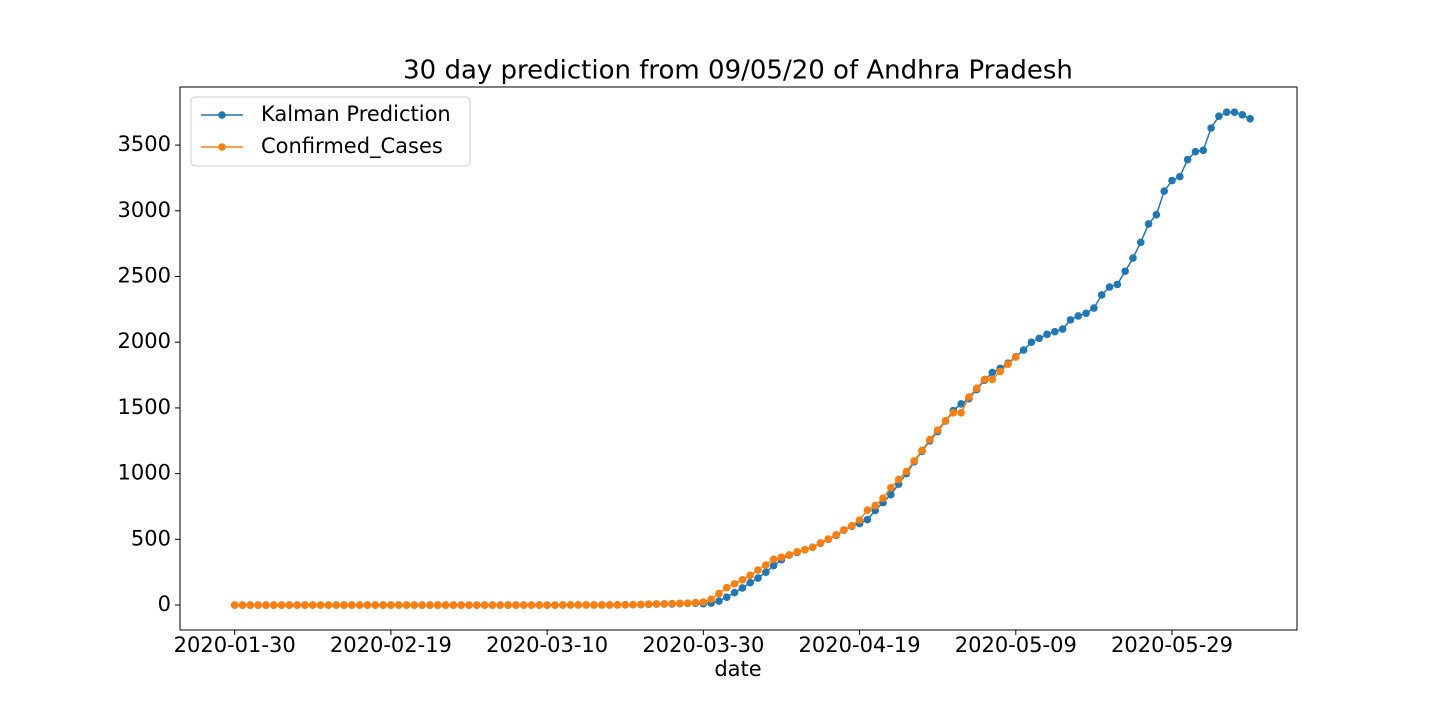 The image size is (1440, 720). I want to click on x-tick-label: 2020-02-19, so click(391, 645).